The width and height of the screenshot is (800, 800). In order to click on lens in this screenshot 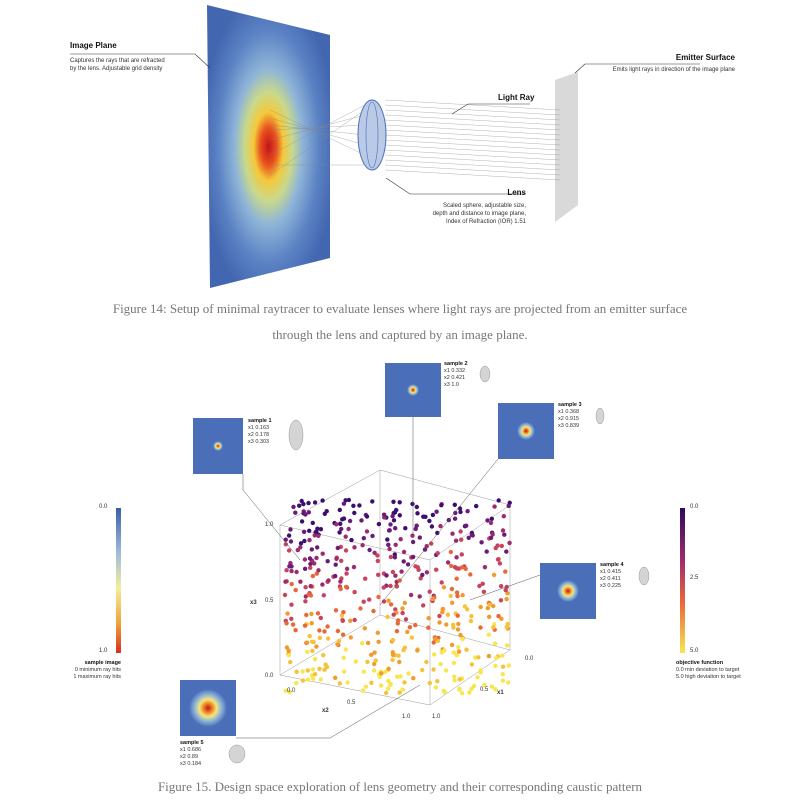, I will do `click(372, 135)`.